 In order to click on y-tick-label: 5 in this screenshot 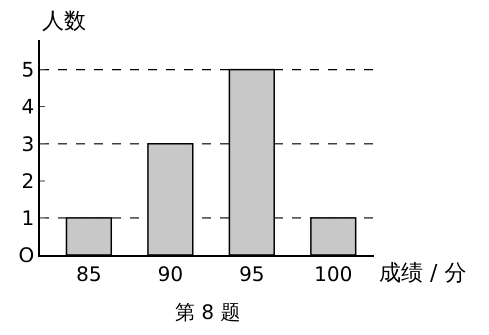, I will do `click(28, 70)`.